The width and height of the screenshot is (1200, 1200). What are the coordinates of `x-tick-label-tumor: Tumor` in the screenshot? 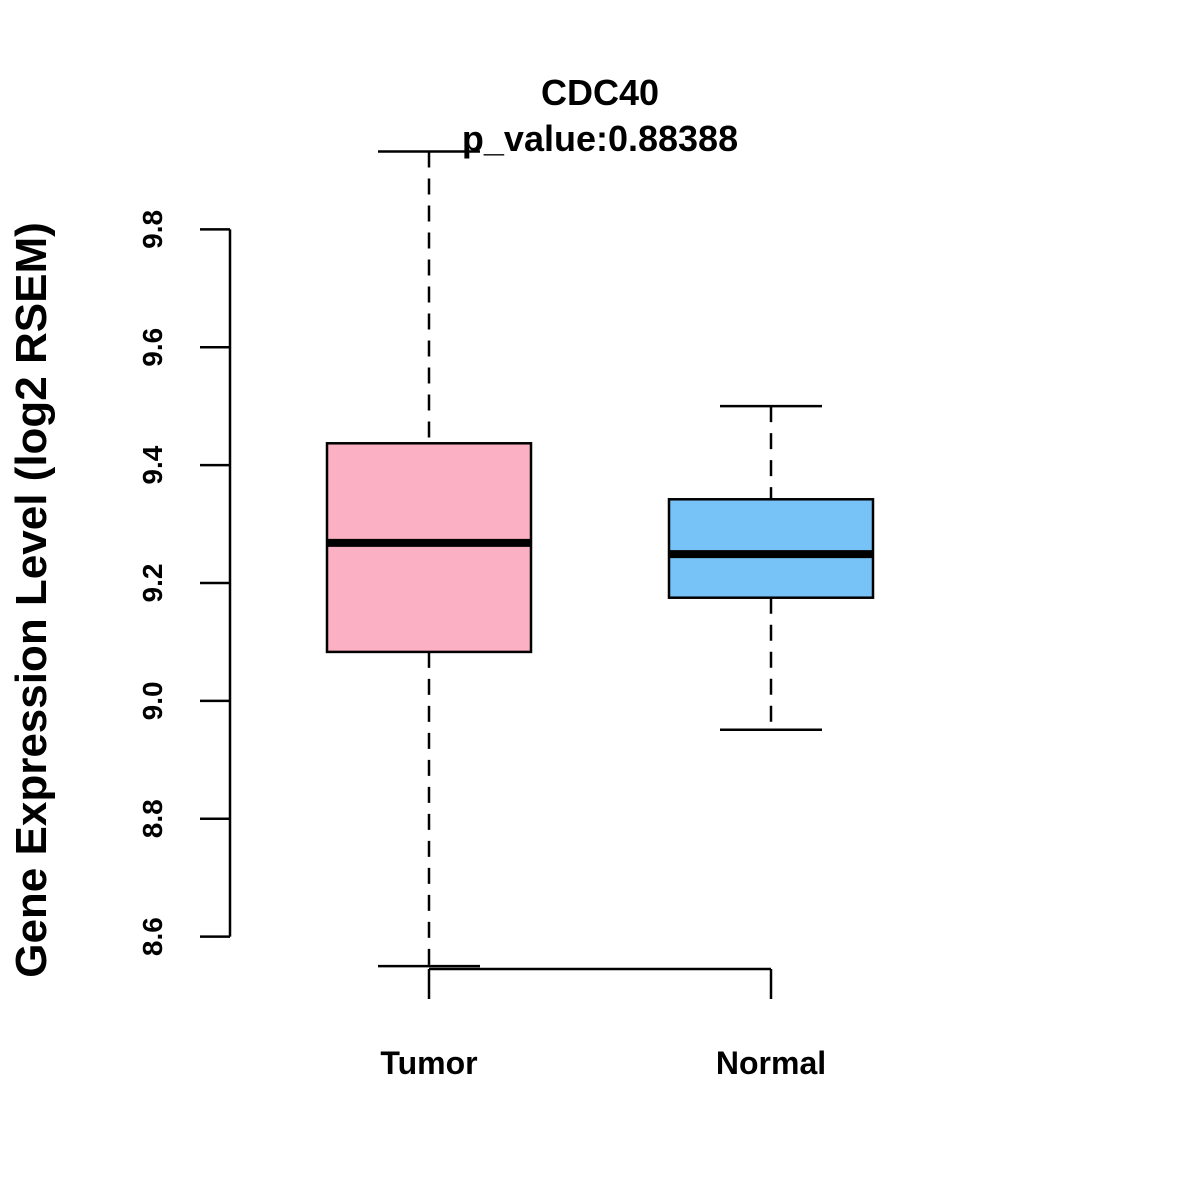 It's located at (428, 1063).